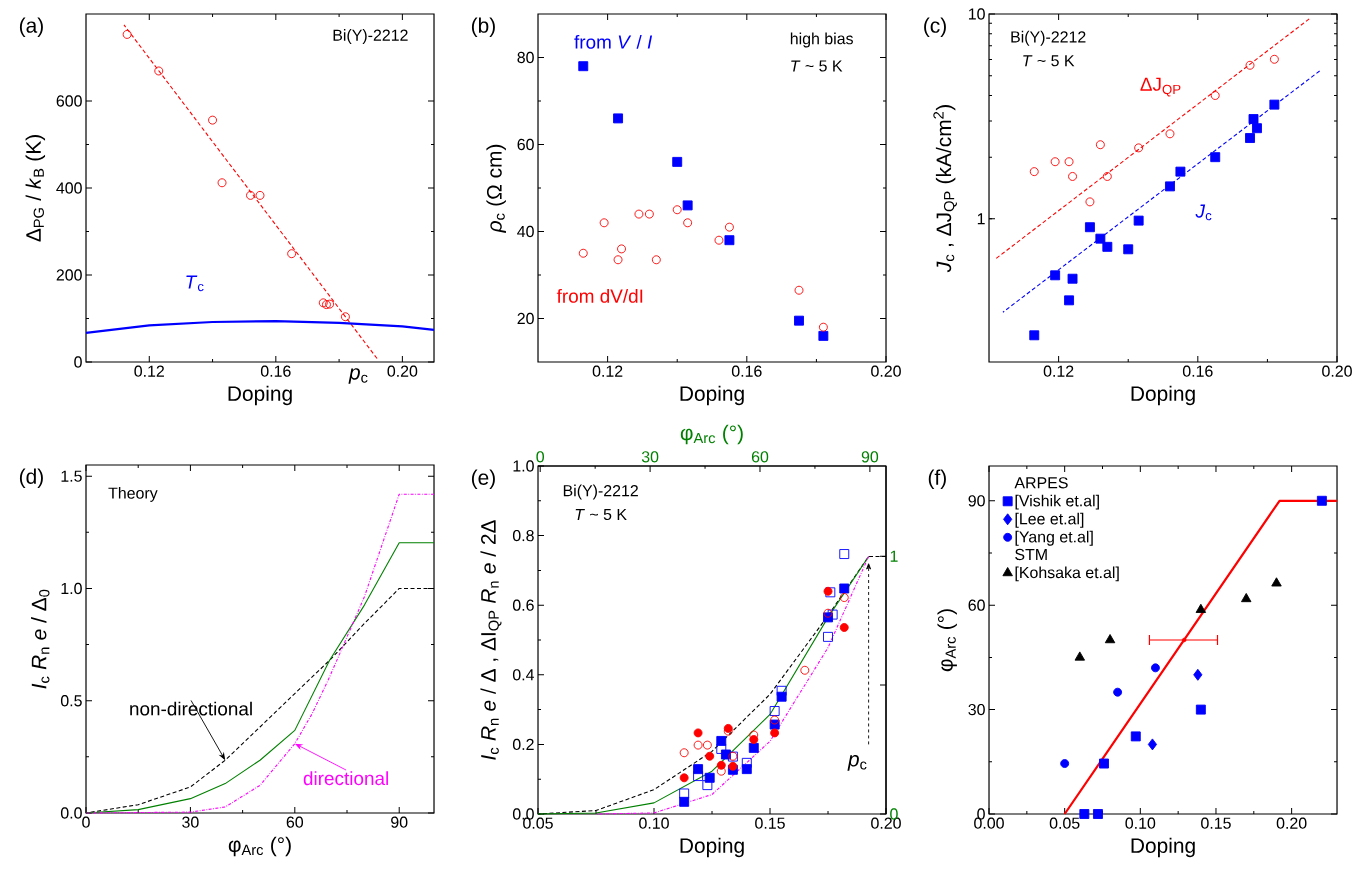  I want to click on chart-title: (d), so click(31, 478).